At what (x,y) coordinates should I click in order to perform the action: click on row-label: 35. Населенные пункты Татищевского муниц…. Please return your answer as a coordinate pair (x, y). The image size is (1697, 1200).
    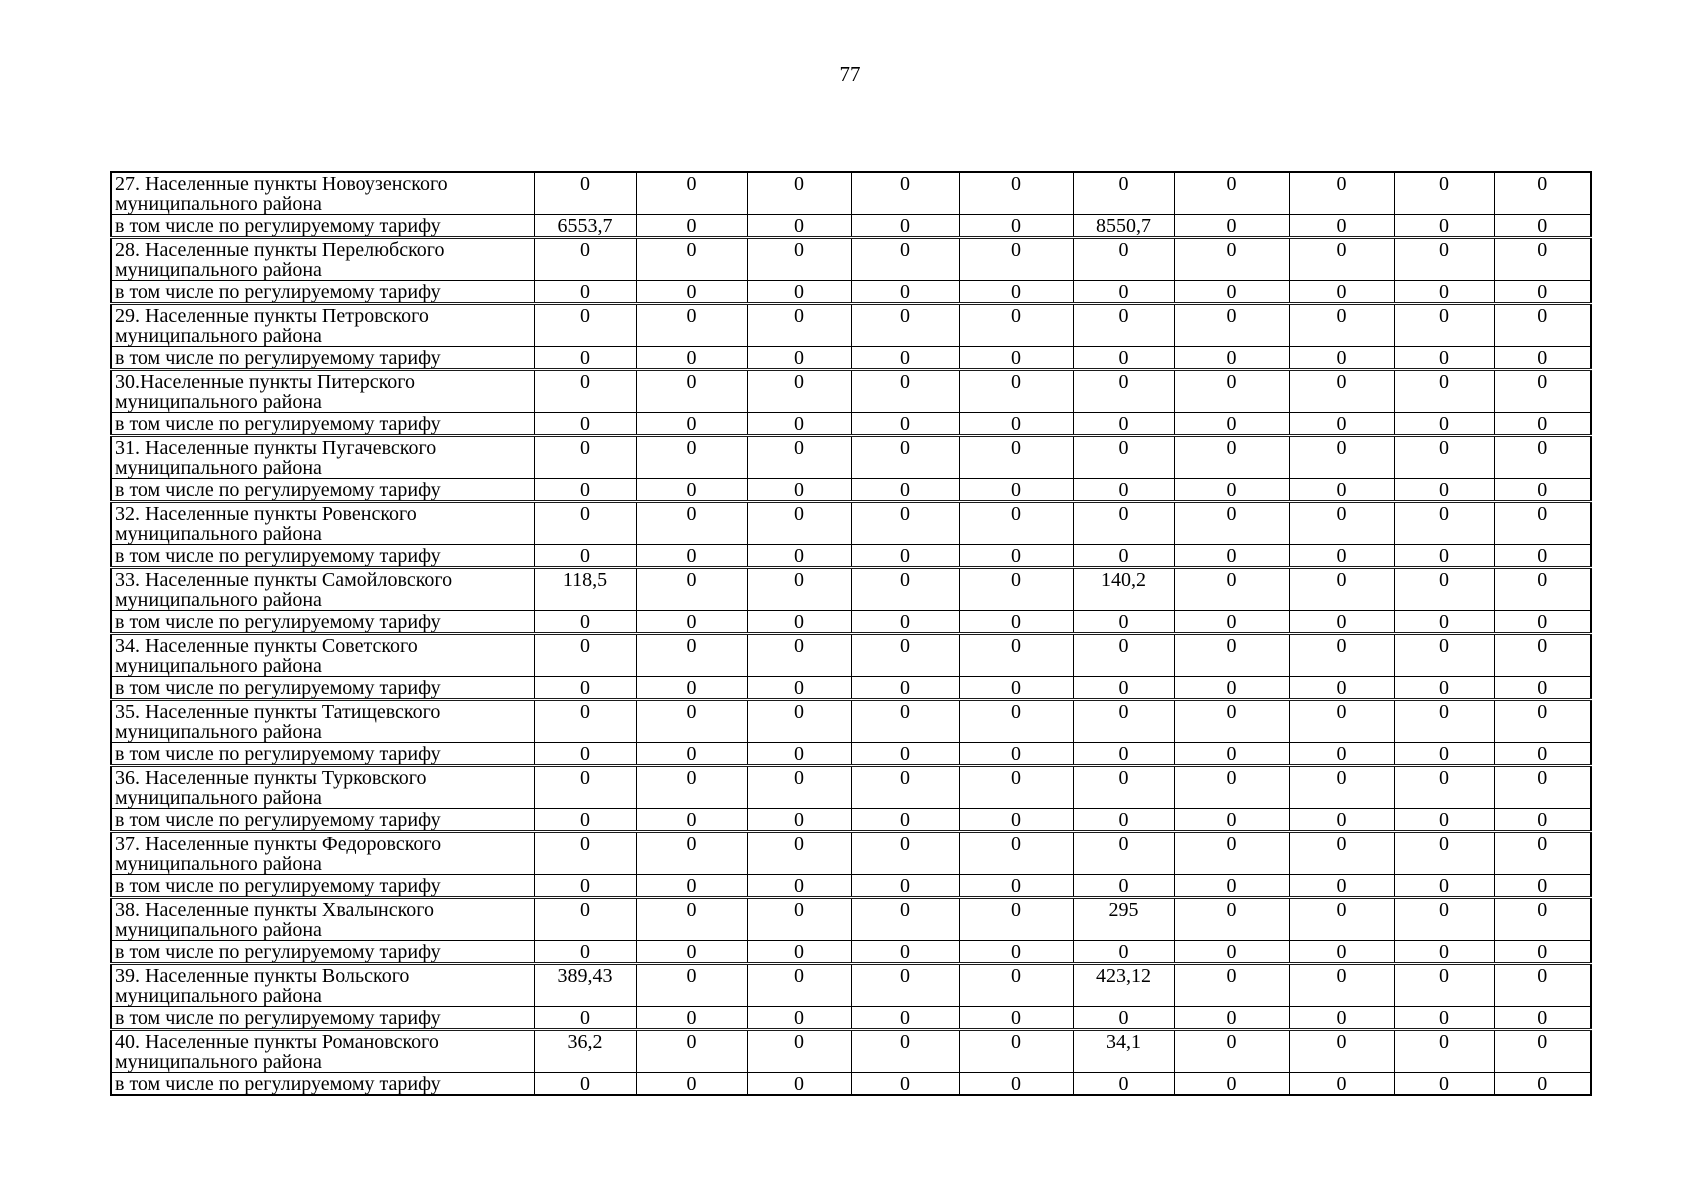
    Looking at the image, I should click on (322, 721).